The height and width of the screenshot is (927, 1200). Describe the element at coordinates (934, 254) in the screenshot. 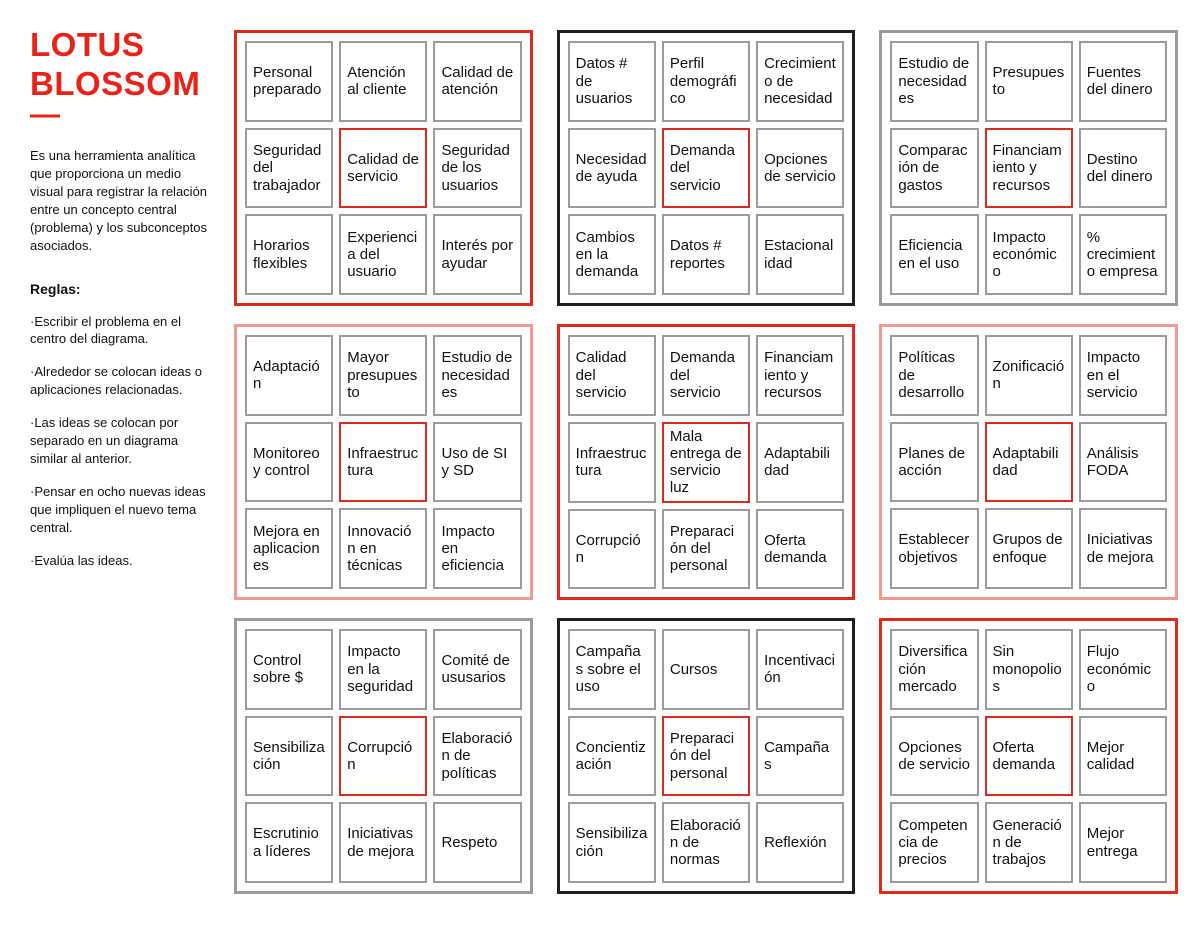

I see `idea-cell: Eficiencia en el uso` at that location.